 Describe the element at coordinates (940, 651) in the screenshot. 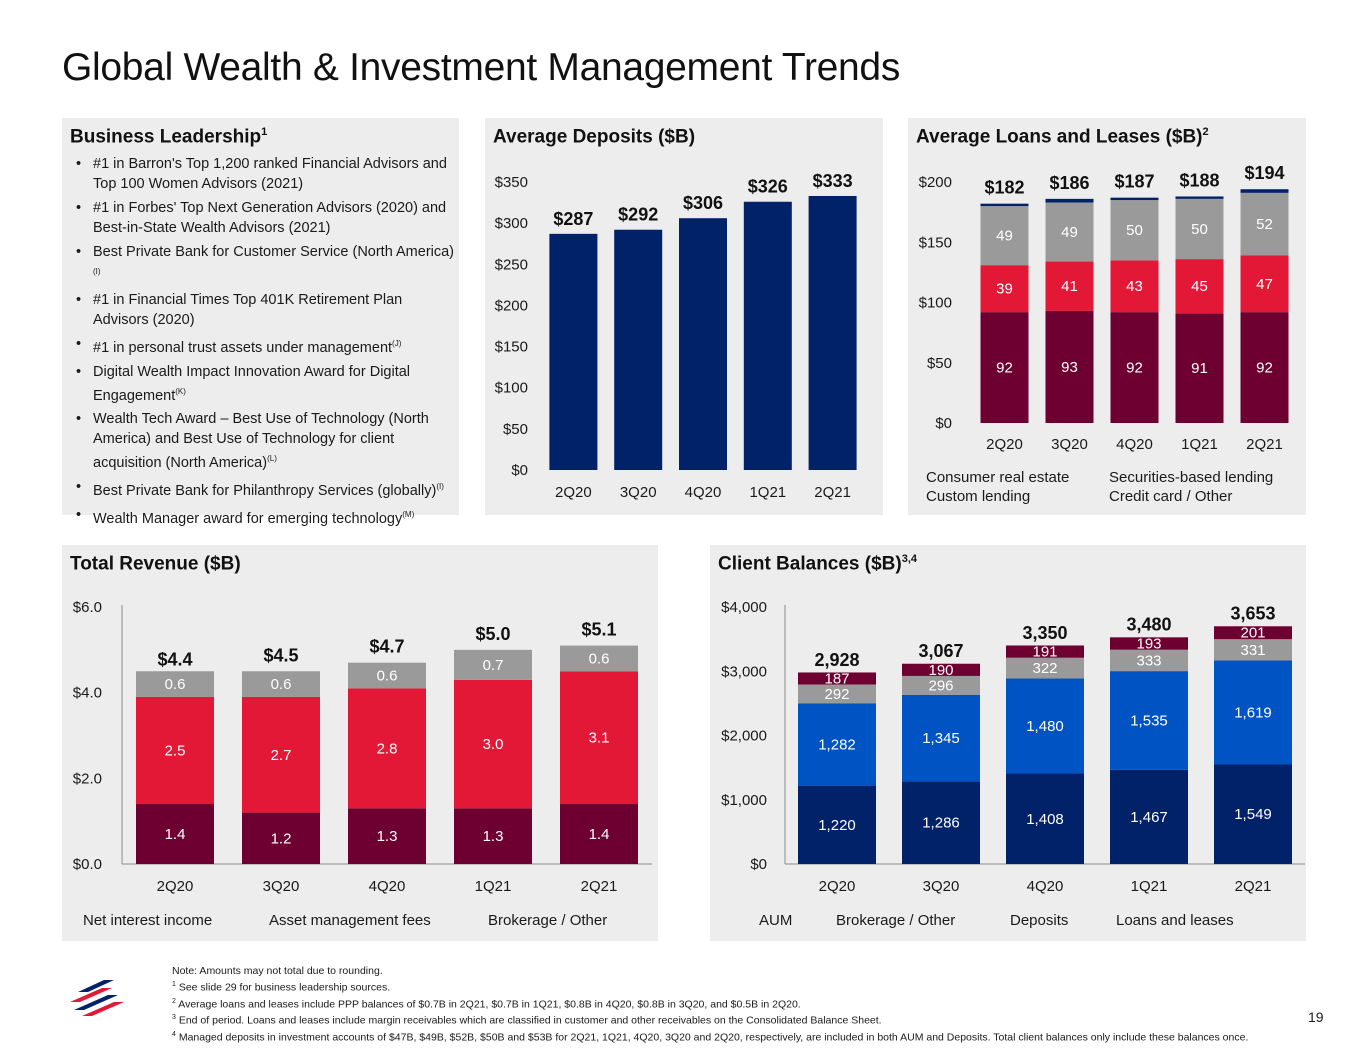

I see `bar-total-label: 3,067` at that location.